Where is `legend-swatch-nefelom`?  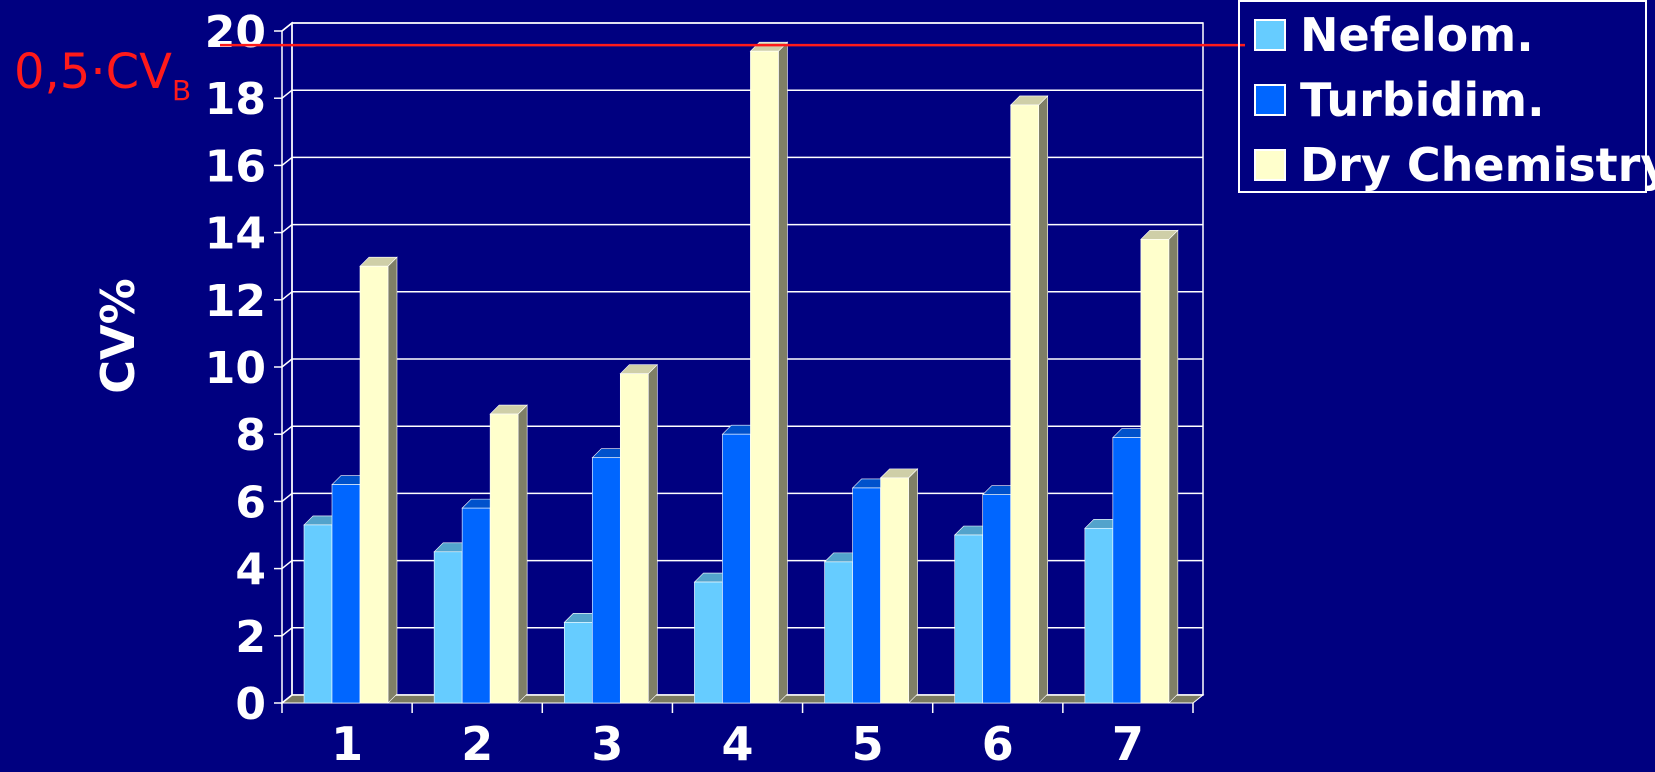 legend-swatch-nefelom is located at coordinates (1270, 35).